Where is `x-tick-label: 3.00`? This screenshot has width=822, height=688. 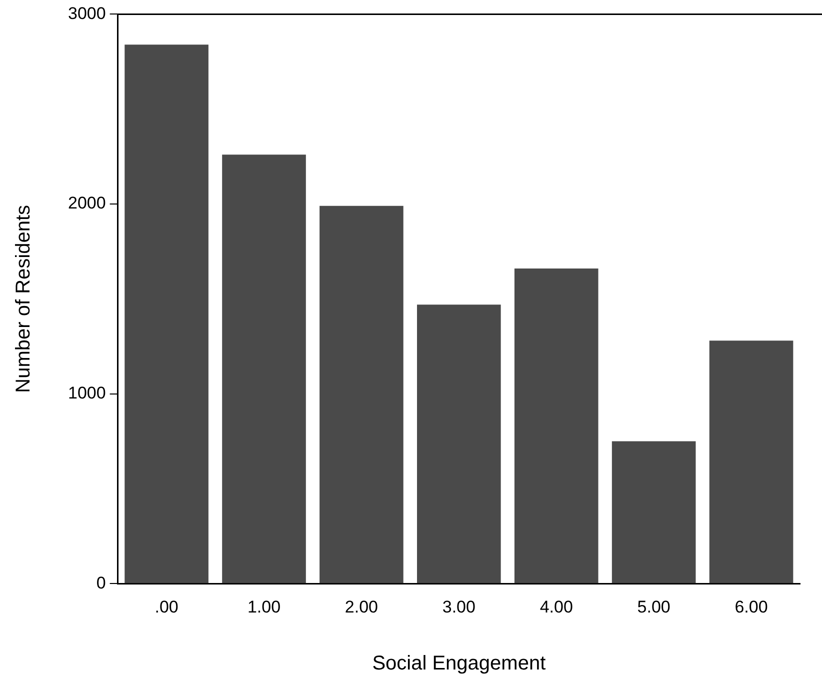
x-tick-label: 3.00 is located at coordinates (459, 606).